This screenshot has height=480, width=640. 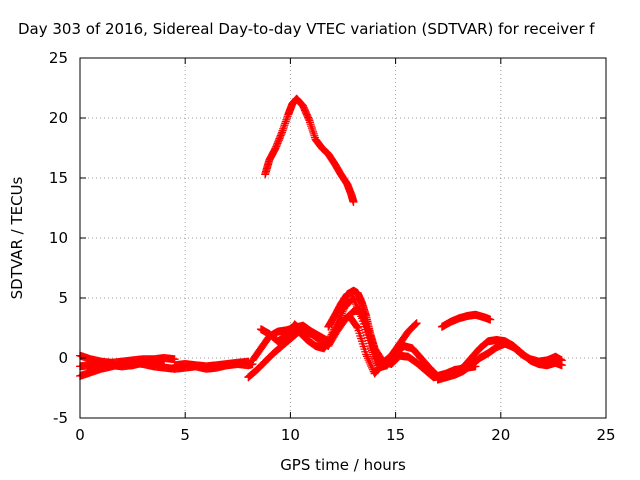 I want to click on x-tick-label: 15, so click(x=395, y=435).